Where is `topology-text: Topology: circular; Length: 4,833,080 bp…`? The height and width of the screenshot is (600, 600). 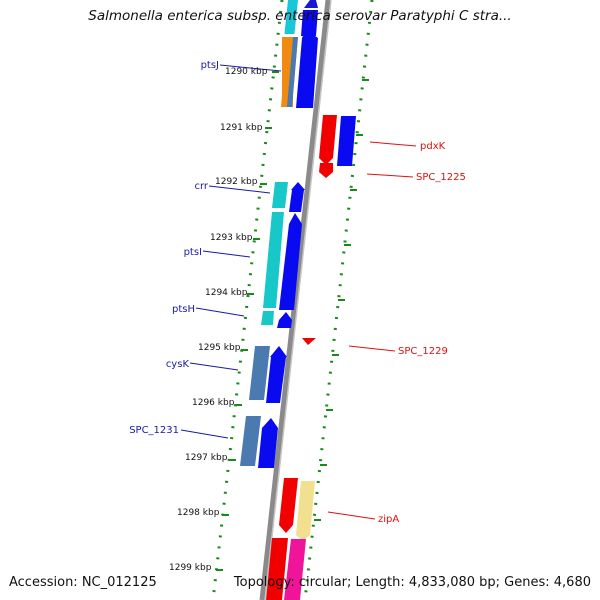 topology-text: Topology: circular; Length: 4,833,080 bp… is located at coordinates (412, 582).